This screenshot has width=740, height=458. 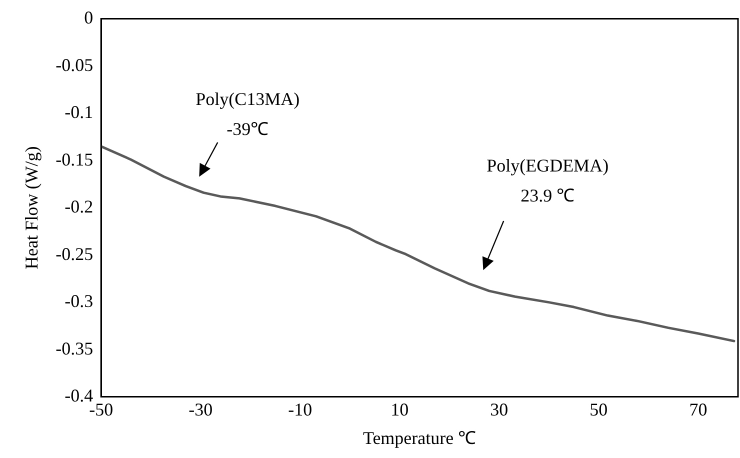 What do you see at coordinates (79, 112) in the screenshot?
I see `y-tick-label: -0.1` at bounding box center [79, 112].